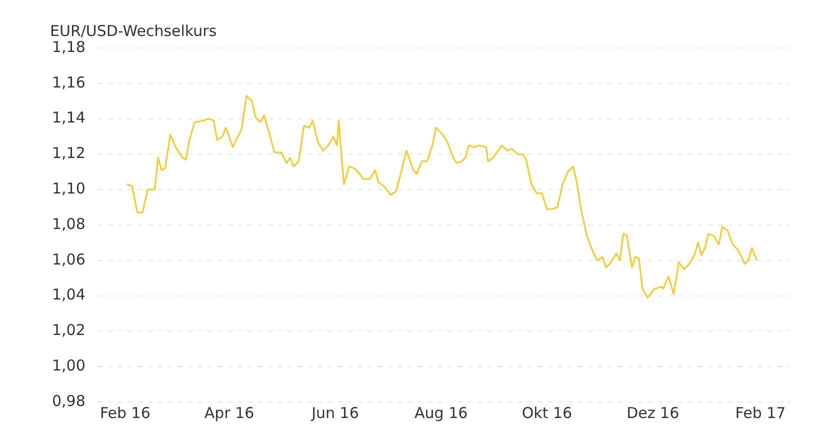 This screenshot has width=830, height=438. What do you see at coordinates (69, 188) in the screenshot?
I see `y-tick-label: 1,10` at bounding box center [69, 188].